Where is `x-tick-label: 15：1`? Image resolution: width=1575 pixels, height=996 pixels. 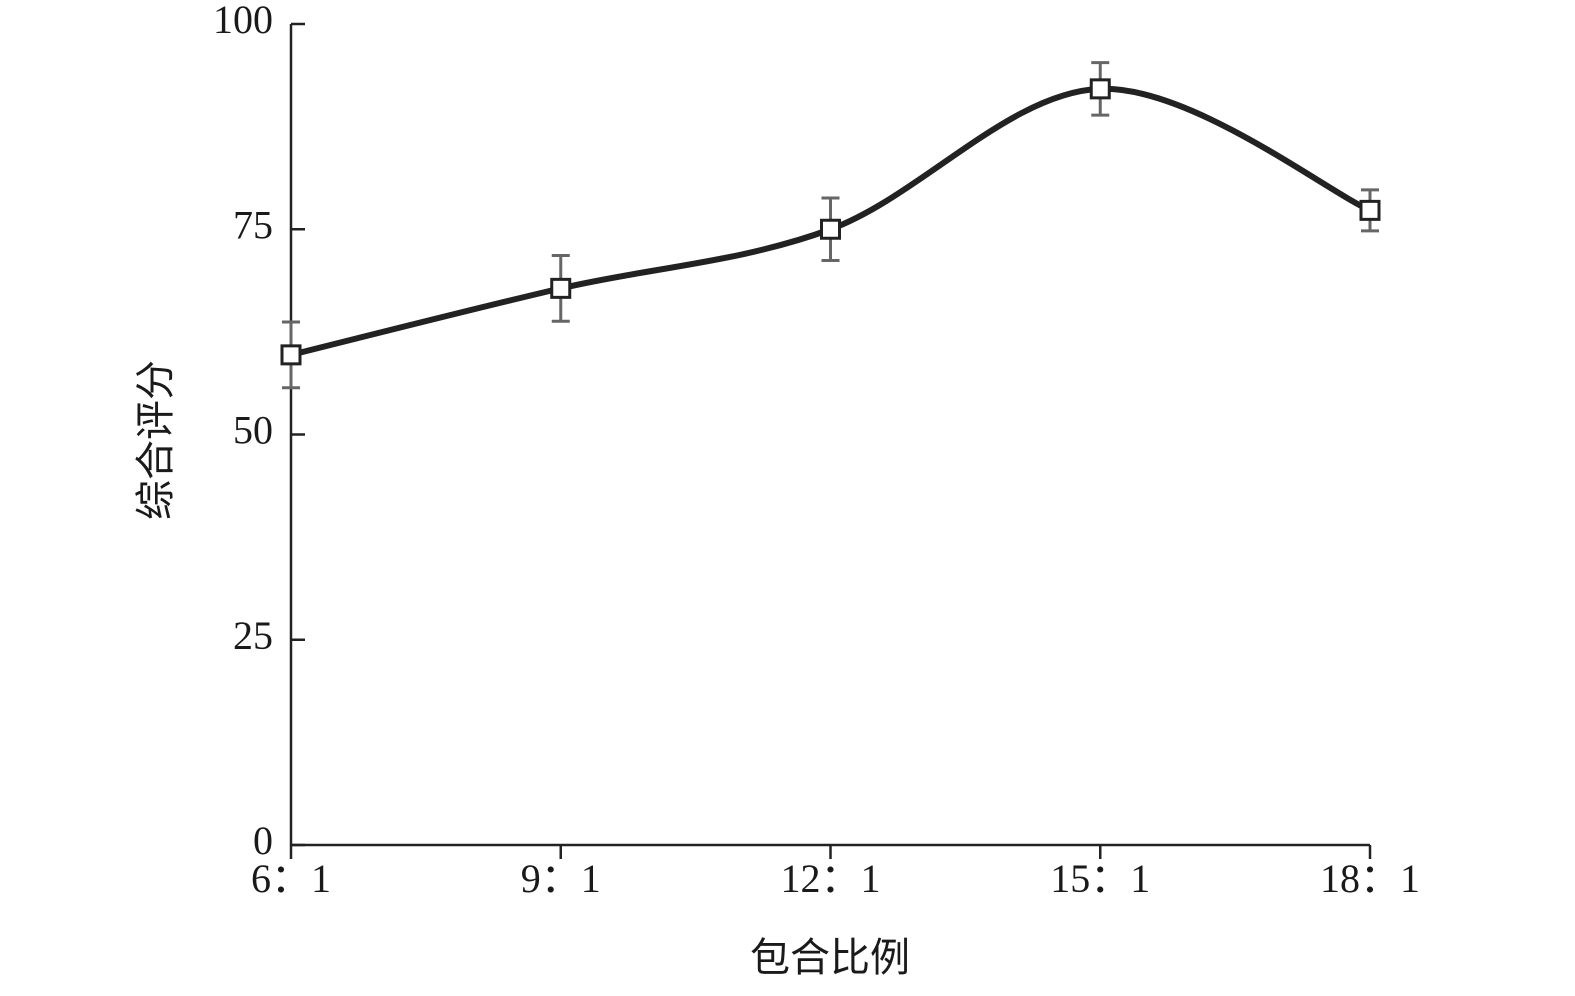 x-tick-label: 15：1 is located at coordinates (1100, 878).